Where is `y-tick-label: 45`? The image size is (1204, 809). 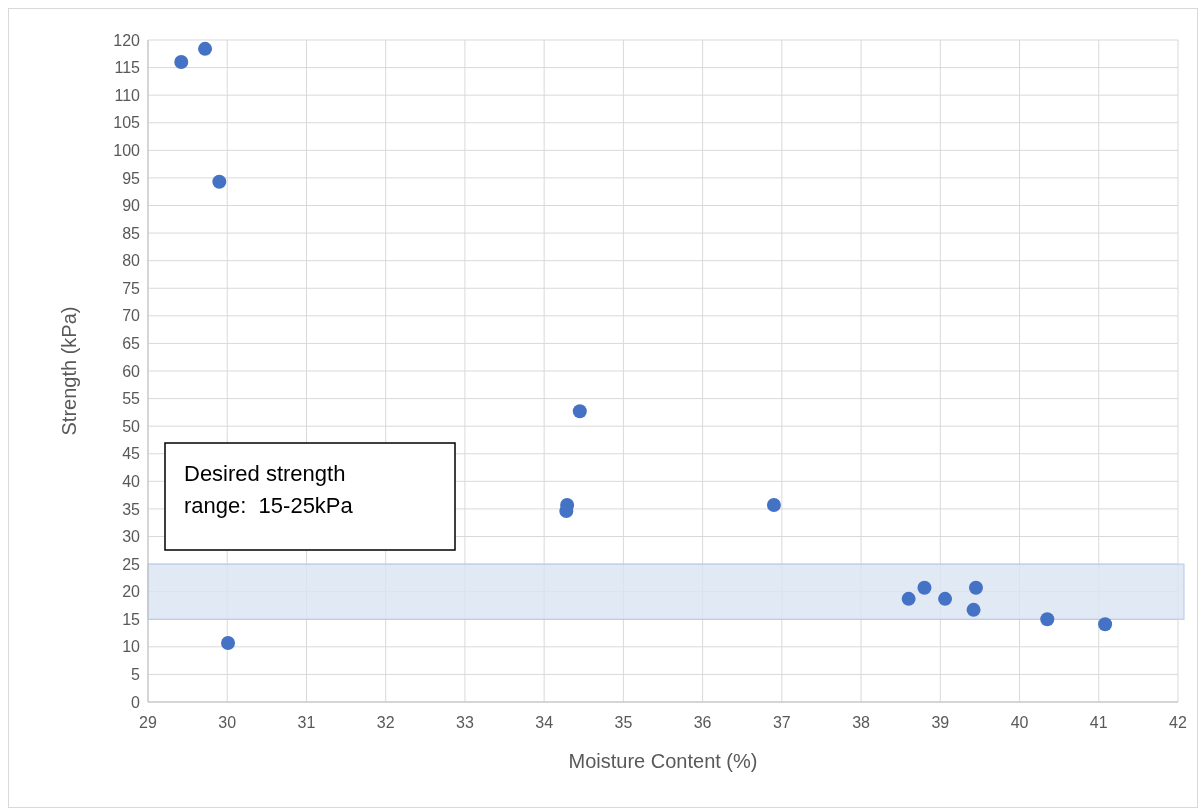 y-tick-label: 45 is located at coordinates (131, 454).